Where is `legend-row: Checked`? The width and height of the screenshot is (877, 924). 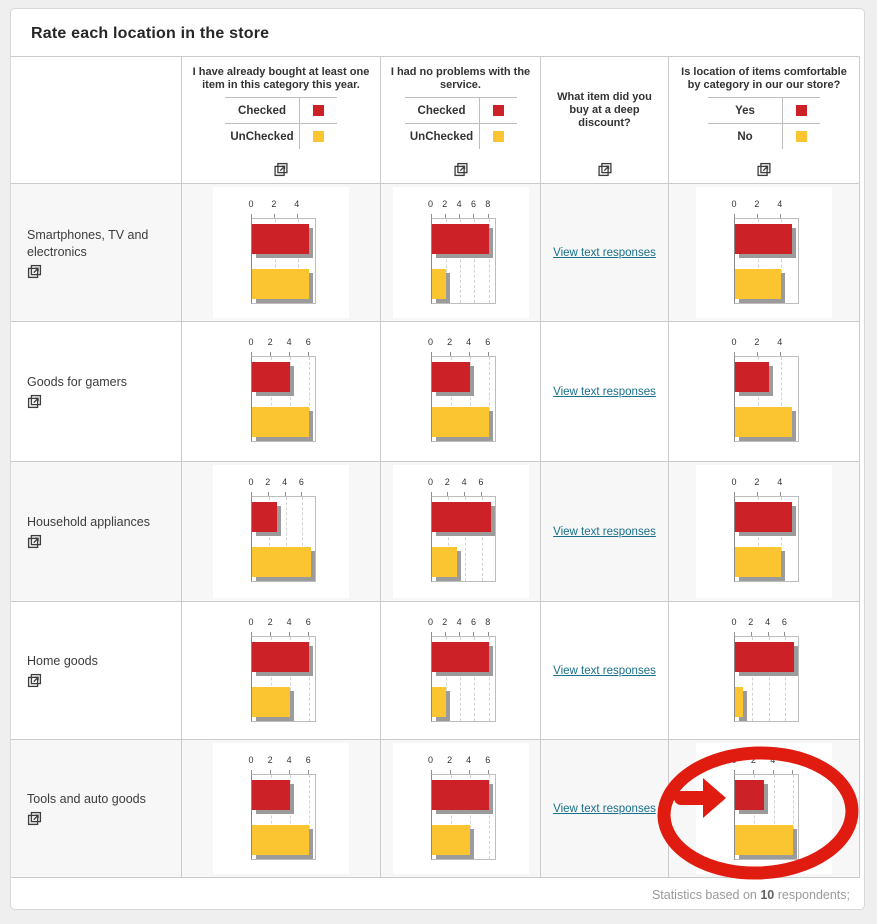
legend-row: Checked is located at coordinates (460, 110).